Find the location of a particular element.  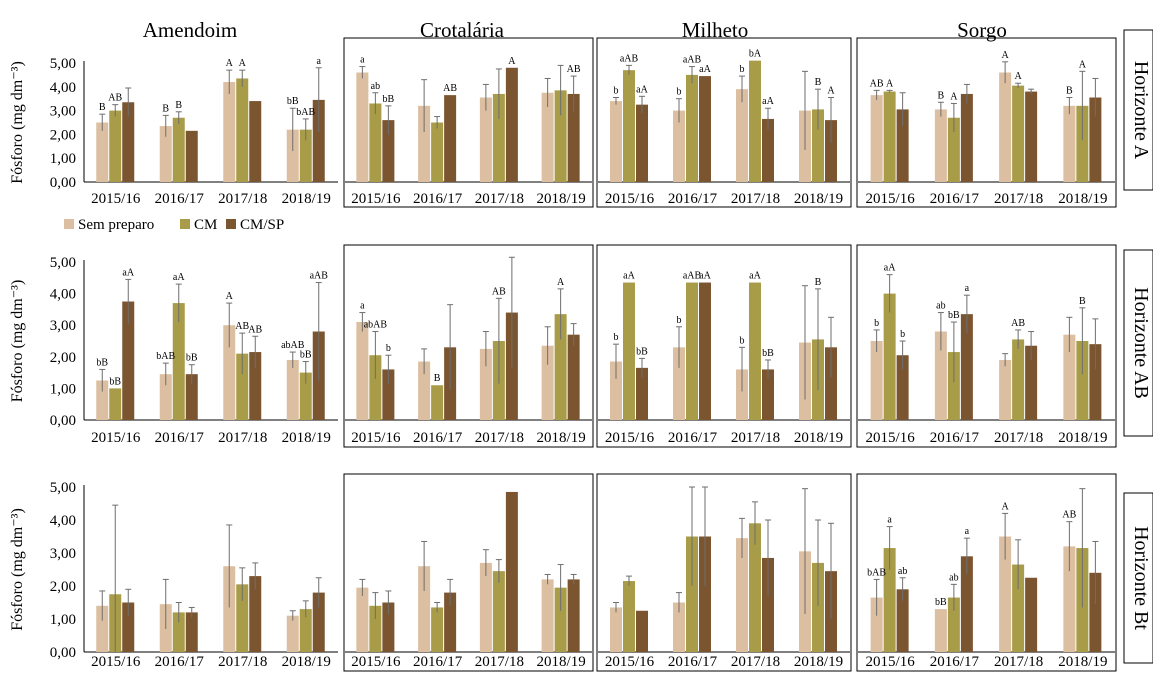

legend-label: CM is located at coordinates (205, 225).